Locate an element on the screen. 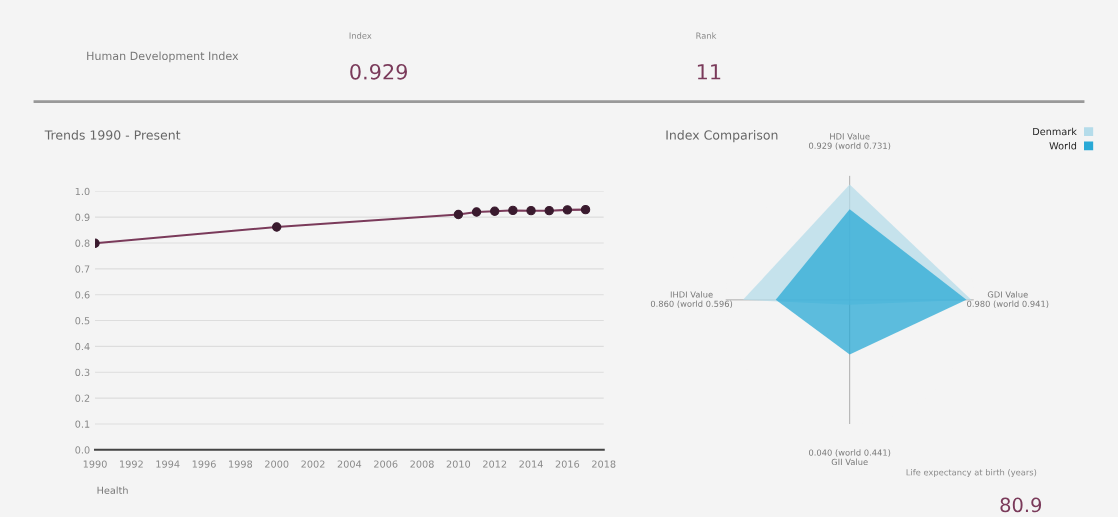 This screenshot has height=517, width=1118. text: Human Development Index is located at coordinates (163, 57).